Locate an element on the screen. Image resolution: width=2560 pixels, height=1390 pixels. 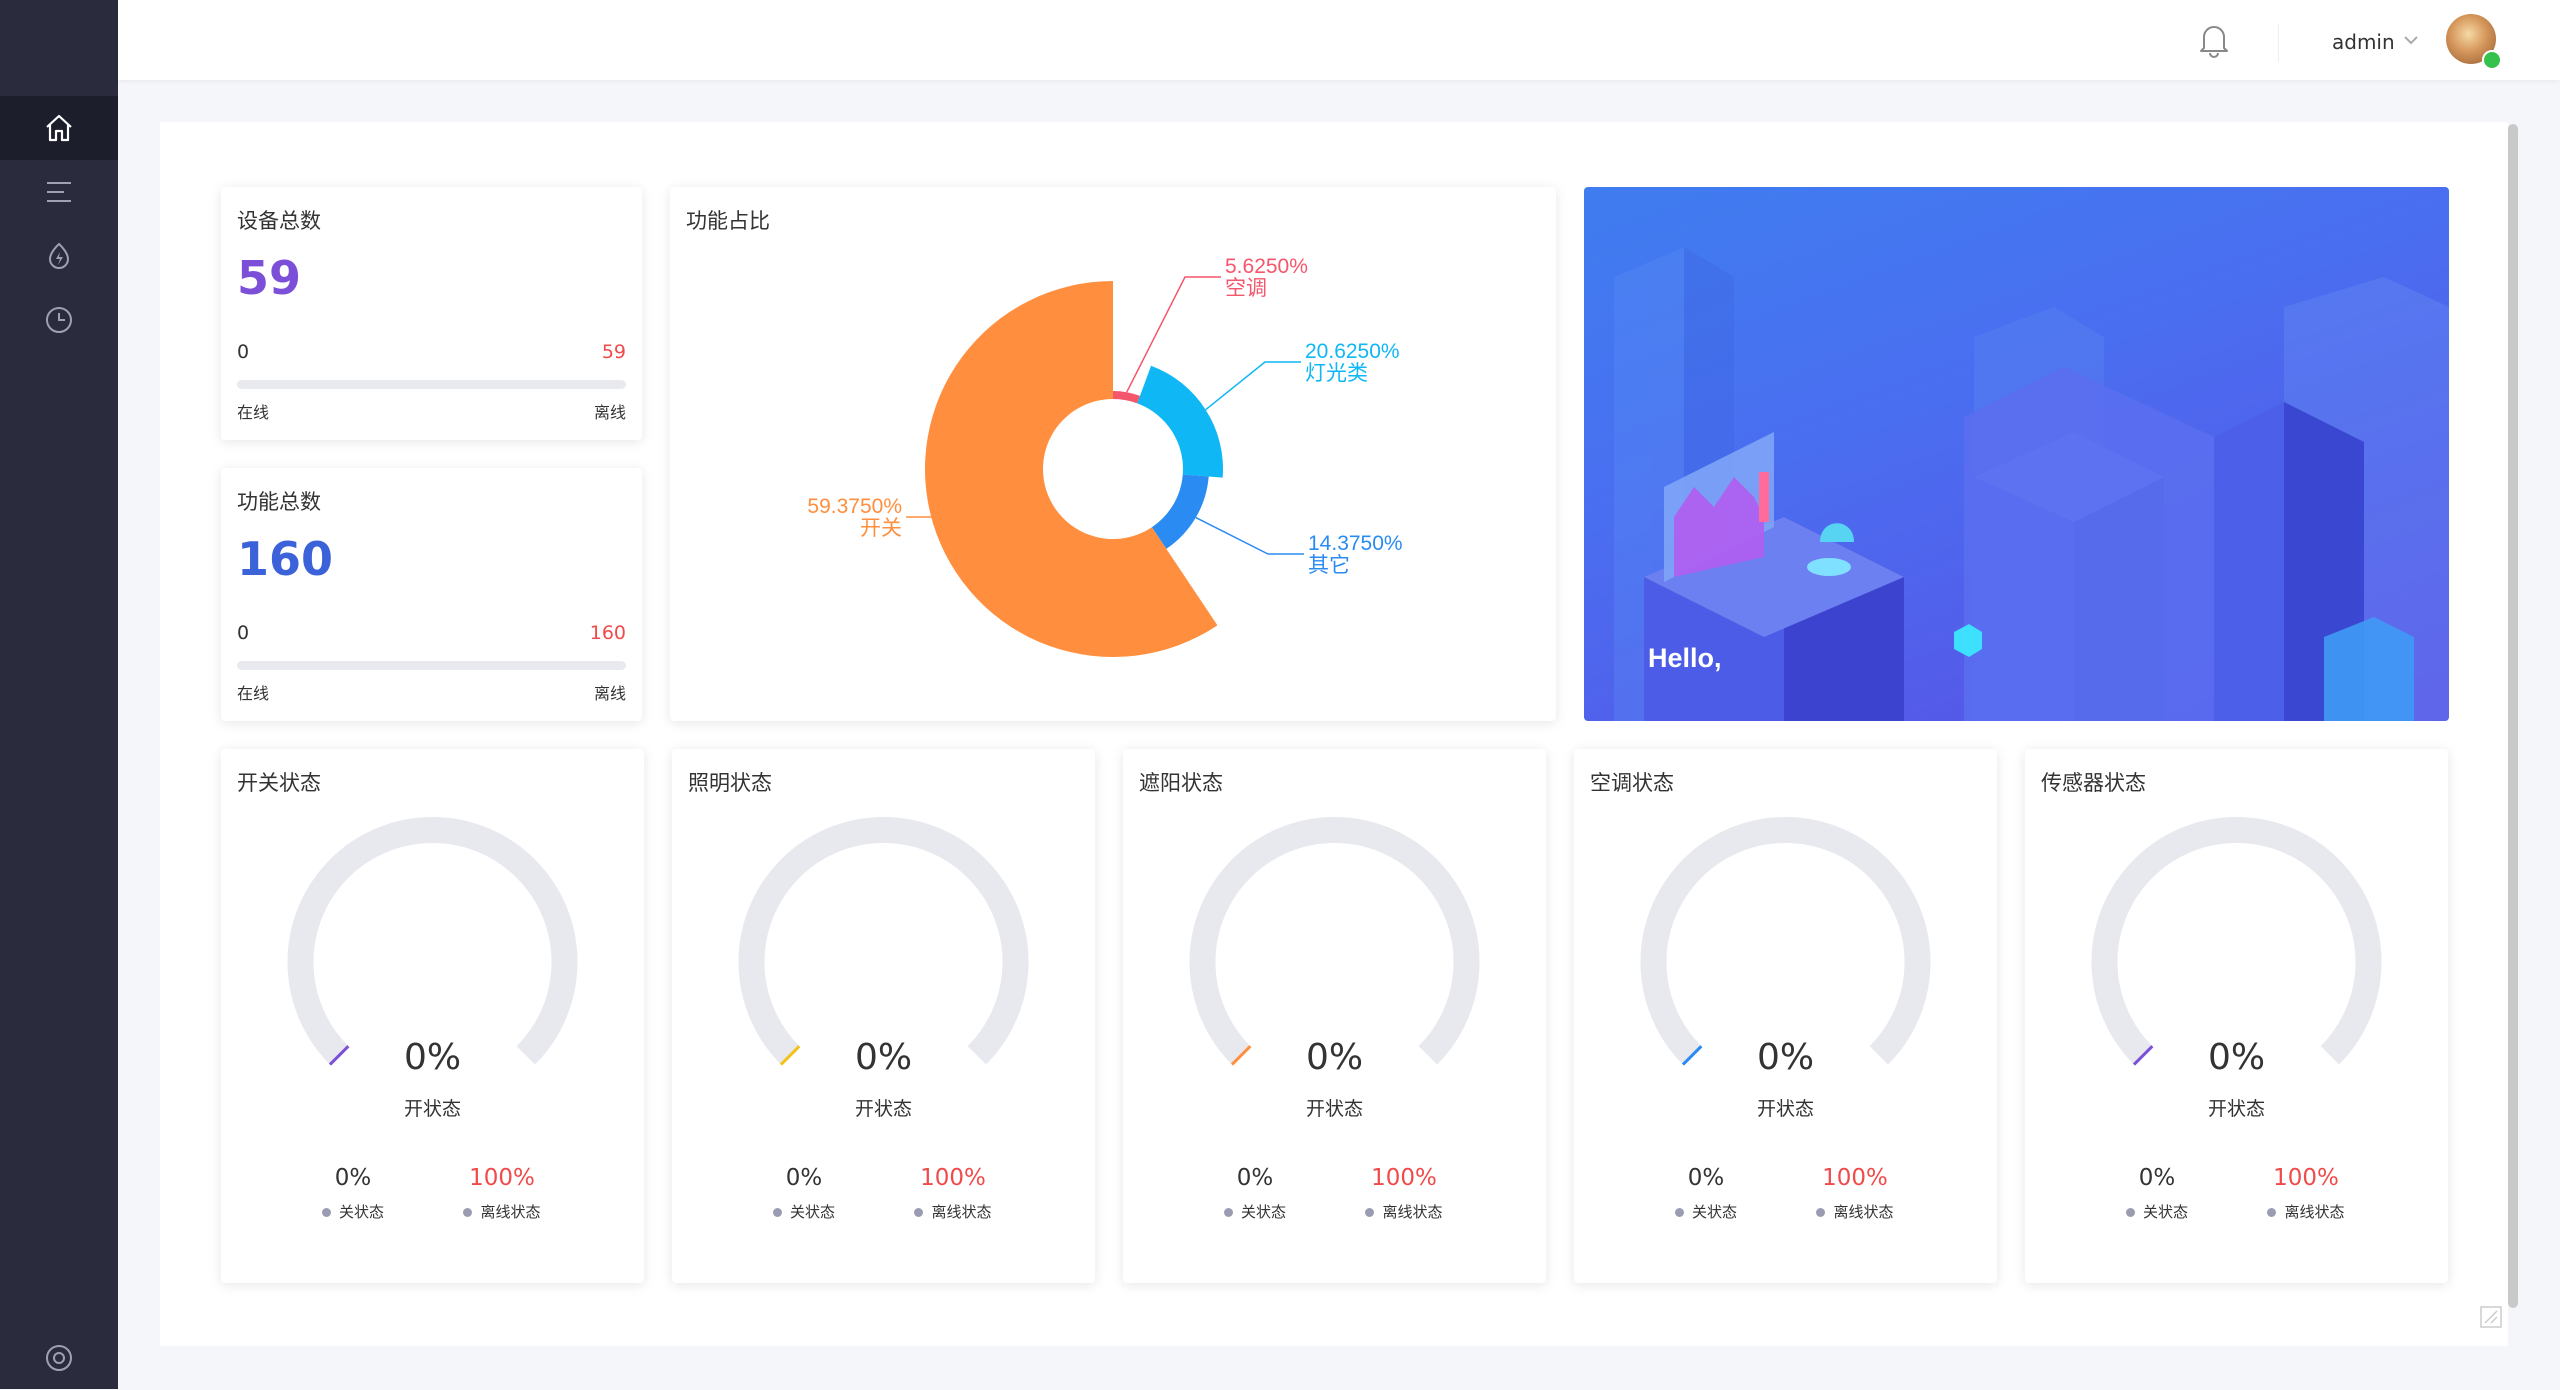
sidebar-item-home is located at coordinates (59, 128).